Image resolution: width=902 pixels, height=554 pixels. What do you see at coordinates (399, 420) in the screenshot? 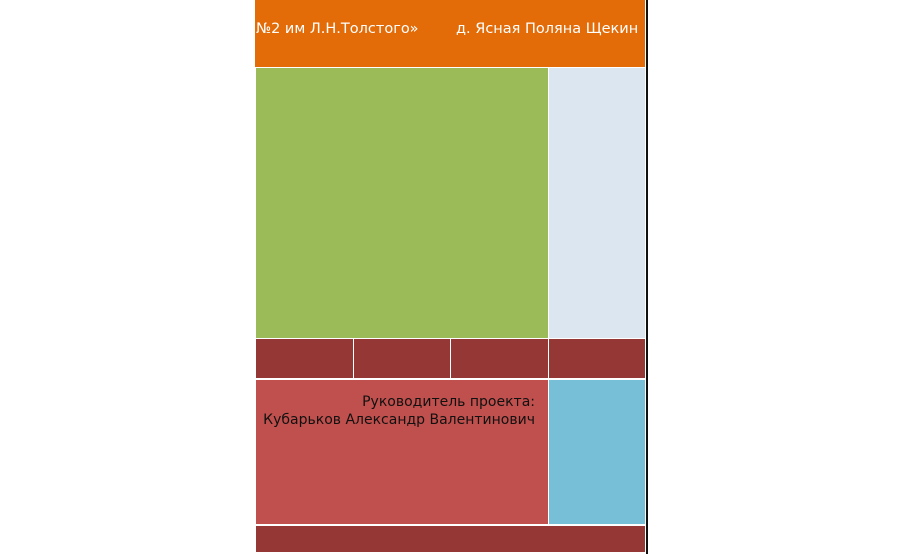
I see `leader-name: Кубарьков Александр Валентинович` at bounding box center [399, 420].